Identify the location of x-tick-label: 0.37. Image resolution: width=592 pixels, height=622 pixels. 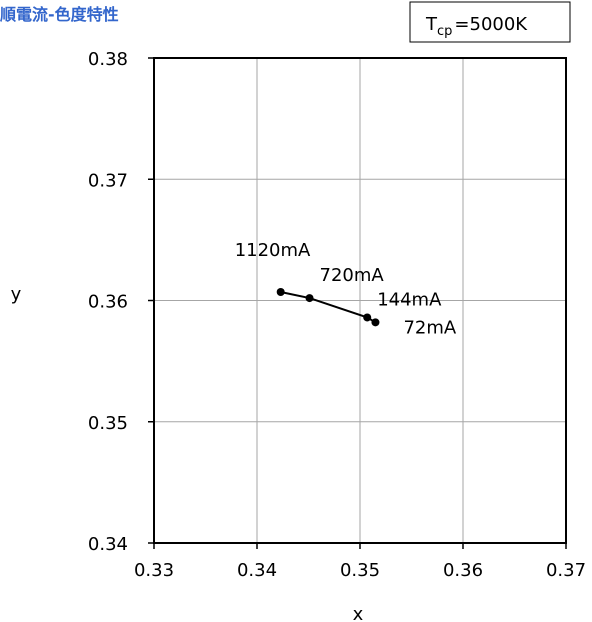
(566, 570).